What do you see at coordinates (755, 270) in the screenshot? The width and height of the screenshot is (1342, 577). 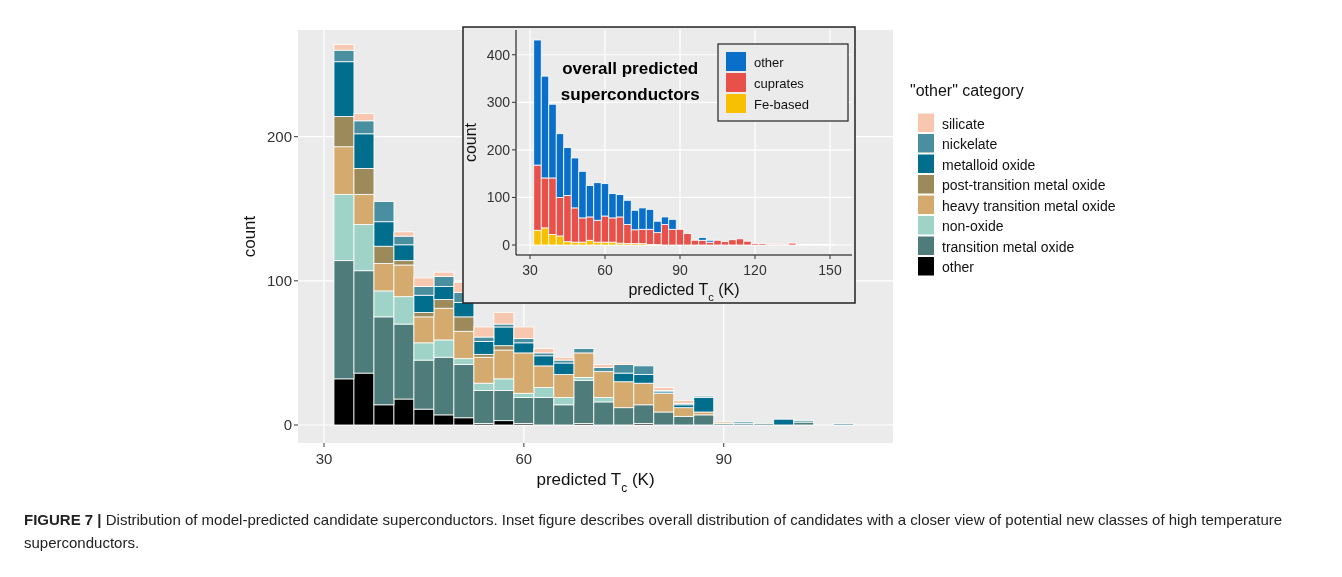 I see `x-tick-label: 120` at bounding box center [755, 270].